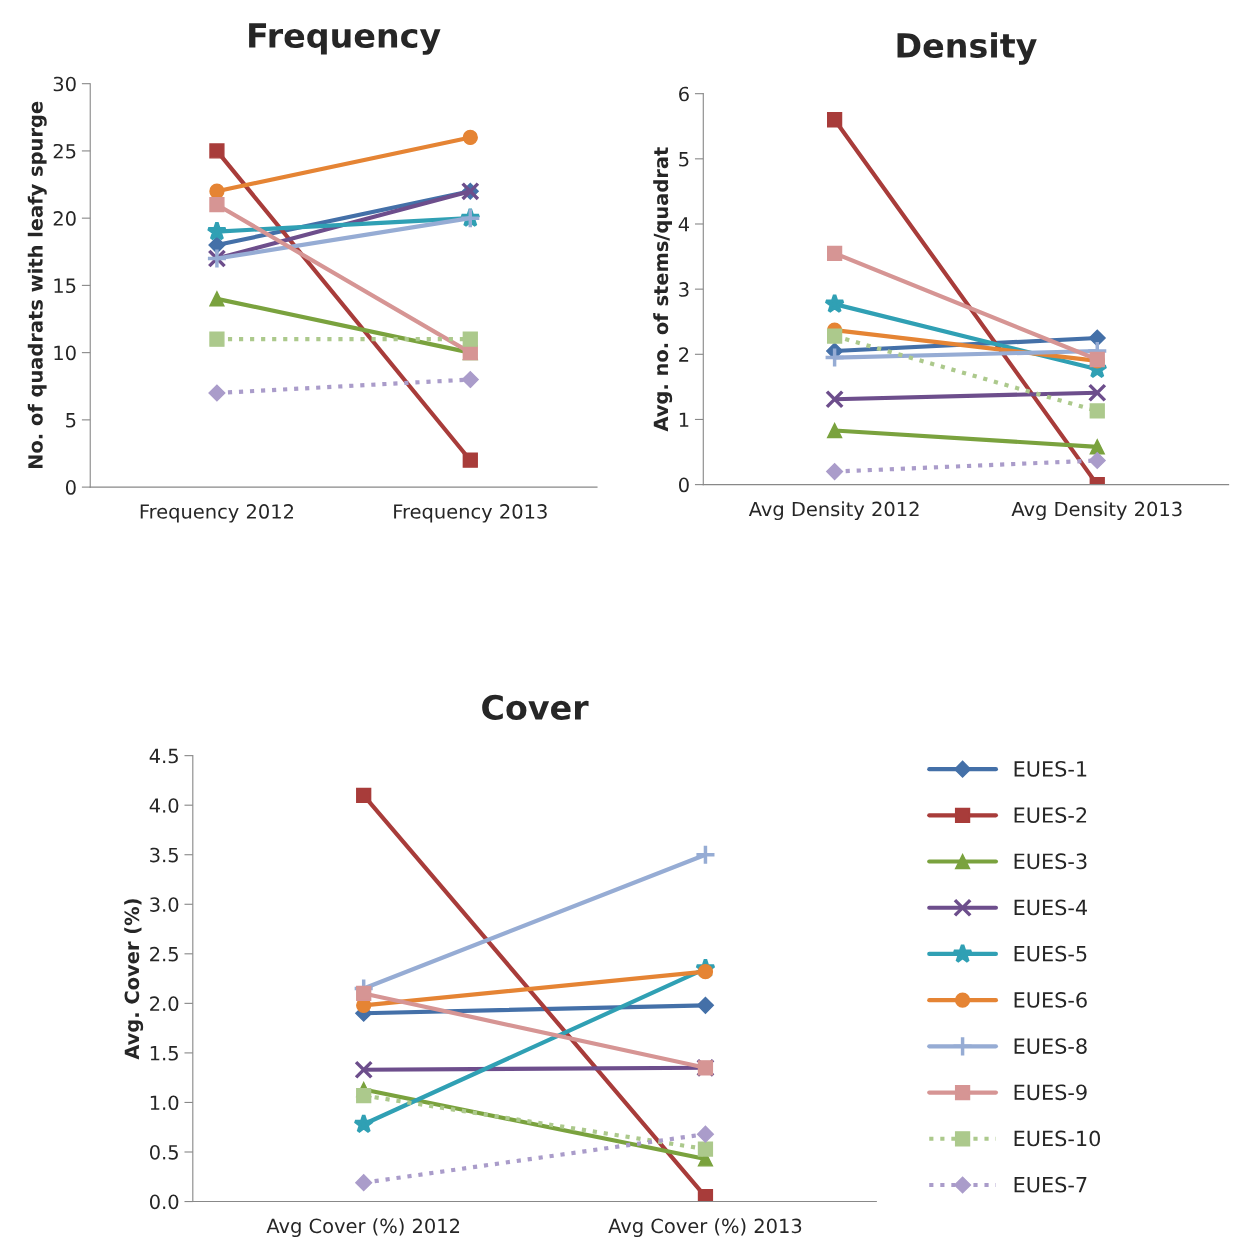 This screenshot has width=1236, height=1249. What do you see at coordinates (1050, 815) in the screenshot?
I see `legend-label: EUES-2` at bounding box center [1050, 815].